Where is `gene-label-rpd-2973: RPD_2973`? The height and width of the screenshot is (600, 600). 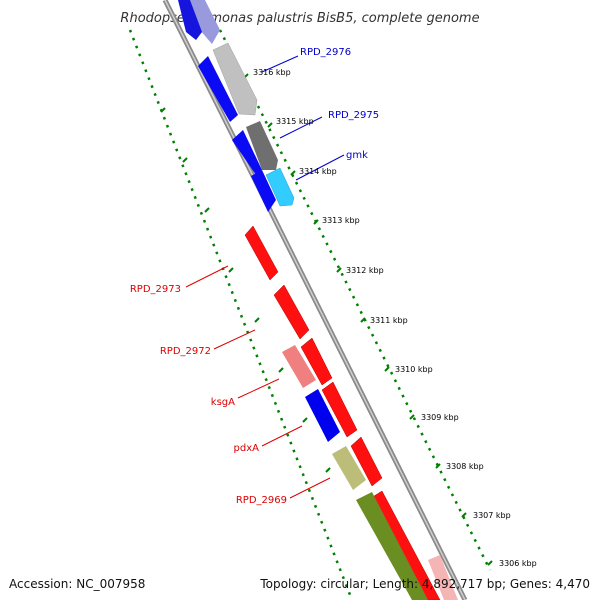
gene-label-rpd-2973: RPD_2973 is located at coordinates (155, 289).